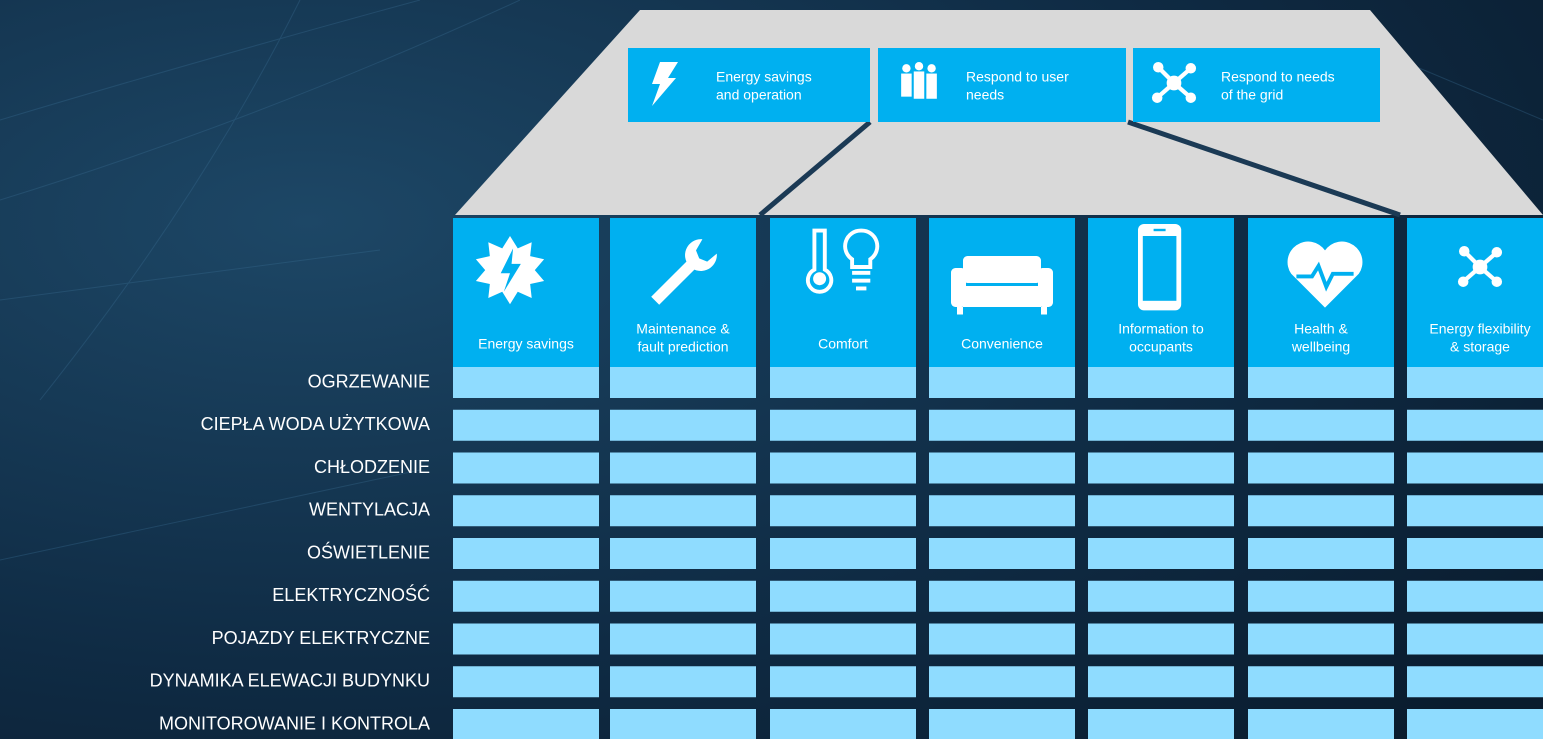 The height and width of the screenshot is (739, 1543). I want to click on group-box: Respond to user needs, so click(1002, 85).